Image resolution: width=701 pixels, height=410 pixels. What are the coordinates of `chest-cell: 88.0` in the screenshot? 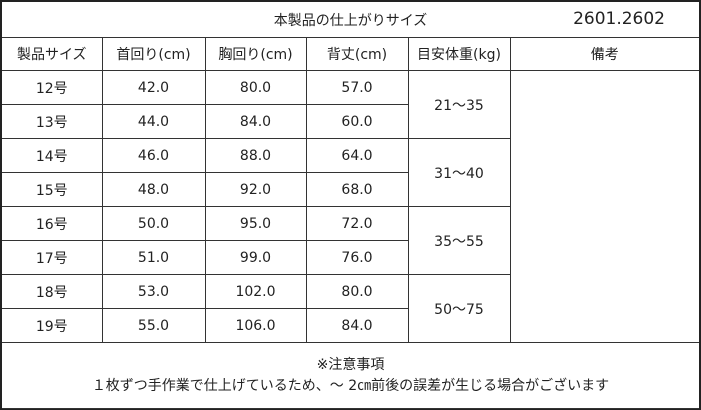 It's located at (255, 155).